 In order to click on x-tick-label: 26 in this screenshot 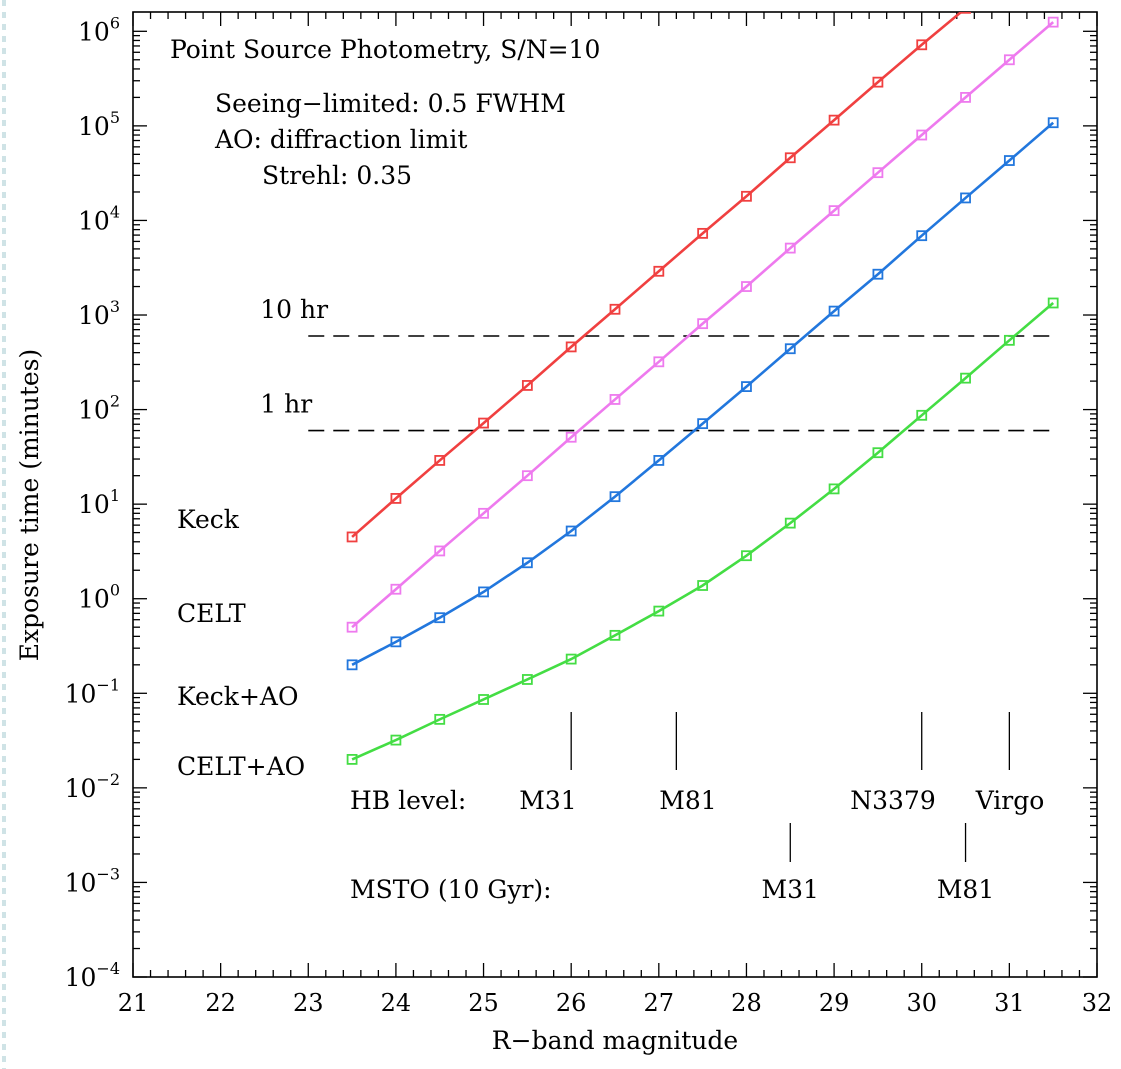, I will do `click(571, 1003)`.